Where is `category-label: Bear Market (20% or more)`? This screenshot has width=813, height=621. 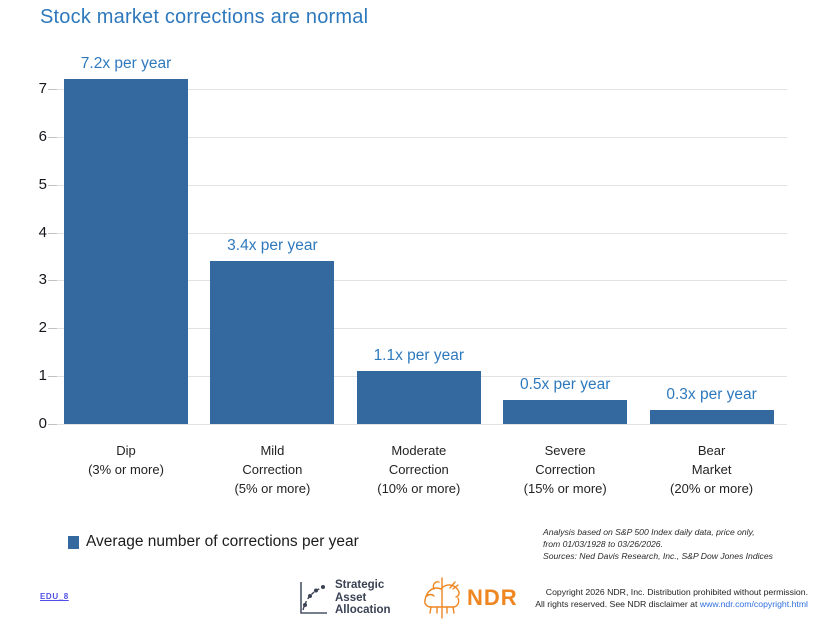 category-label: Bear Market (20% or more) is located at coordinates (712, 469).